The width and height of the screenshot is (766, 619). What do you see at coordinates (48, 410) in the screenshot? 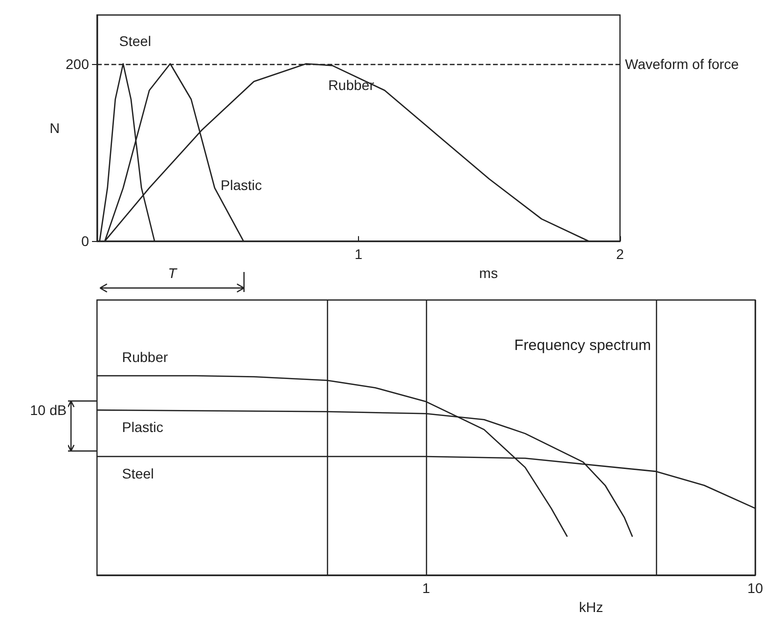
I see `text: 10 dB` at bounding box center [48, 410].